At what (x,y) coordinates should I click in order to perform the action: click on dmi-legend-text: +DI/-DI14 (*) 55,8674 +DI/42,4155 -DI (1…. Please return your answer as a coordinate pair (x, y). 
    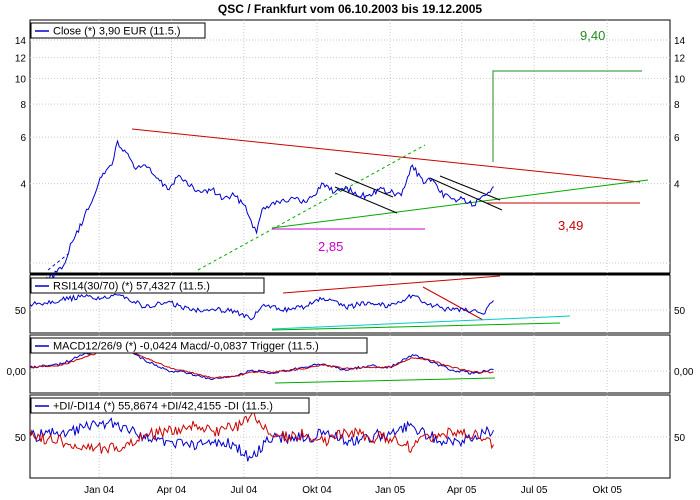
    Looking at the image, I should click on (163, 407).